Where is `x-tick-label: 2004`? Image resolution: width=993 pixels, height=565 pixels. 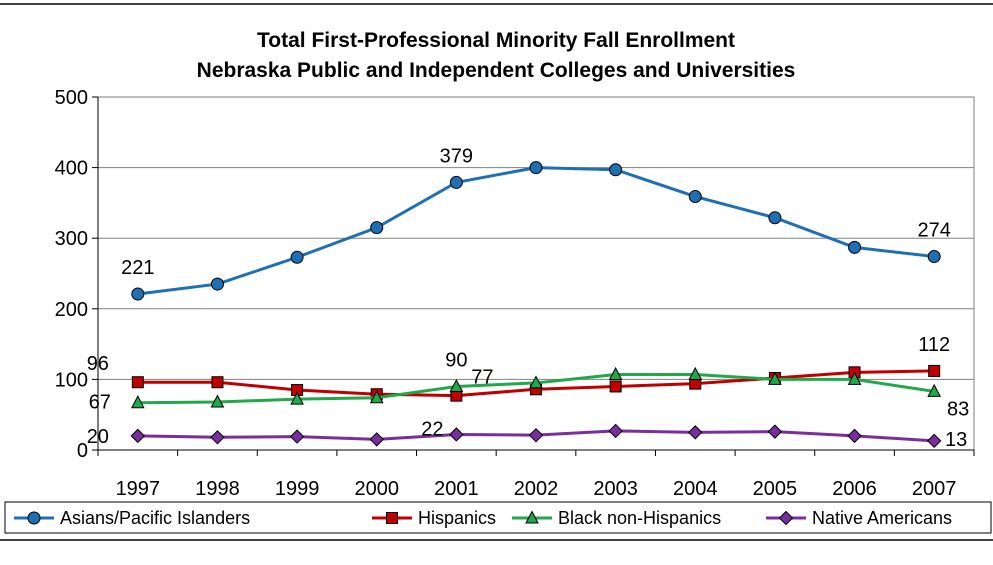
x-tick-label: 2004 is located at coordinates (695, 489).